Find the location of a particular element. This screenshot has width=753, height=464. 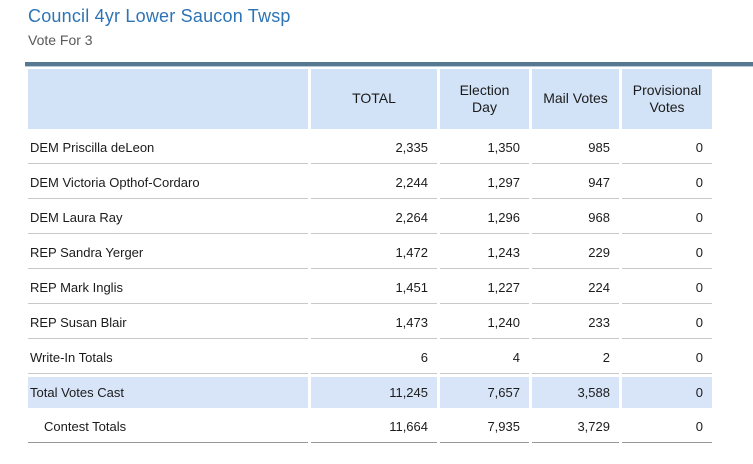

row-label-cell: DEM Victoria Opthof-Cordaro is located at coordinates (168, 183).